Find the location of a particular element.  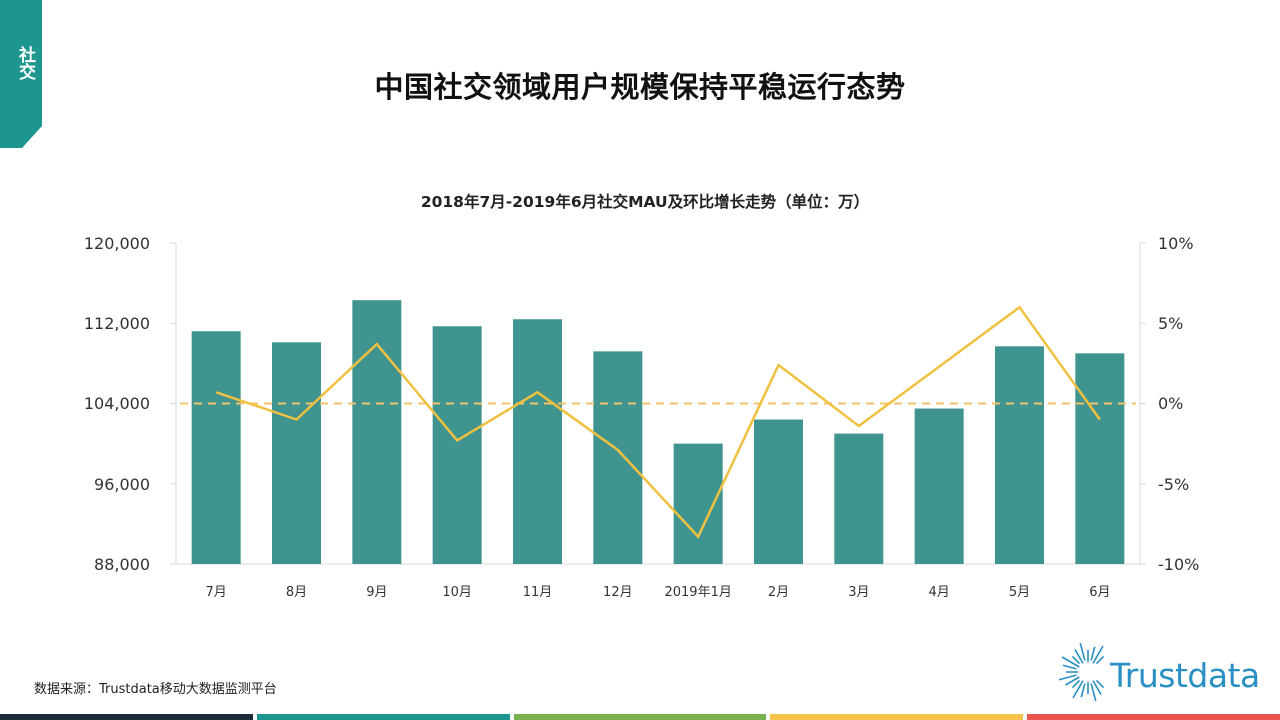

x-tick-label: 12月 is located at coordinates (618, 592).